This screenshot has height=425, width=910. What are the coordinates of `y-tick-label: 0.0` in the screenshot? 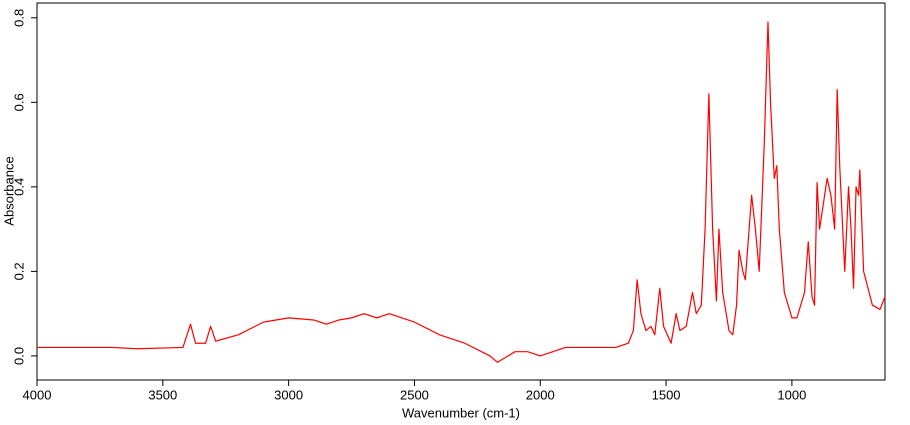 It's located at (18, 356).